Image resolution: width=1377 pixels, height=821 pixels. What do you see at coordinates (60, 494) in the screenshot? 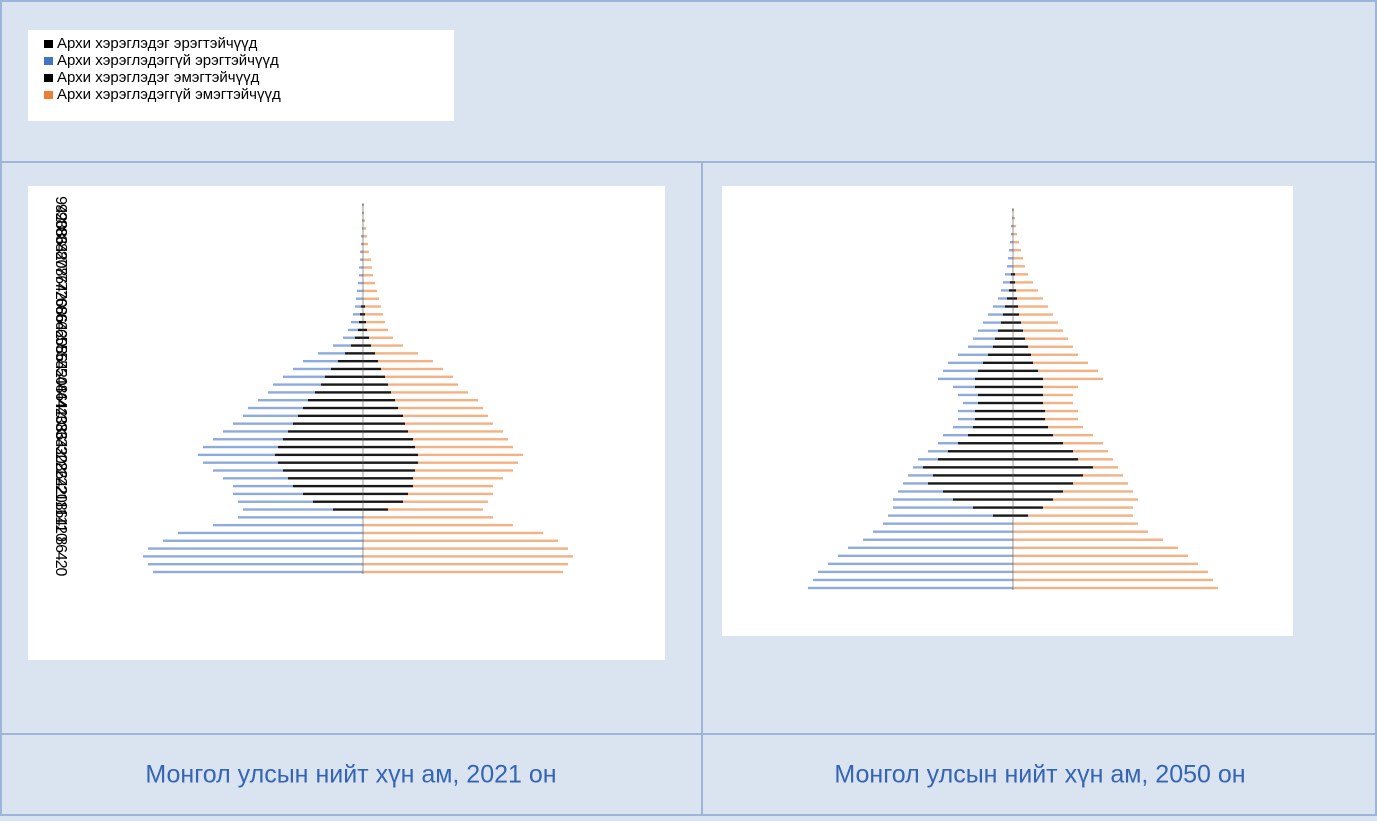
I see `y-tick-label: 20` at bounding box center [60, 494].